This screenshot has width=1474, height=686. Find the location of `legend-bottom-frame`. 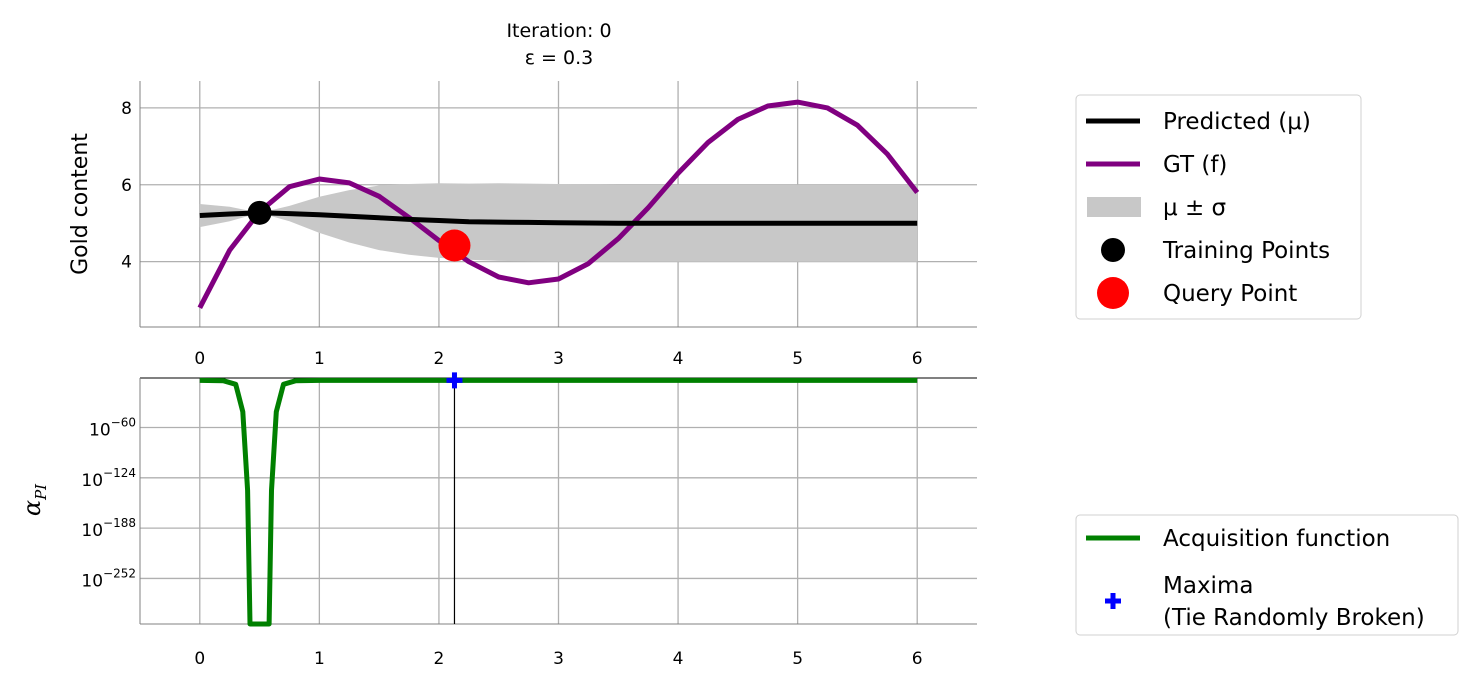

legend-bottom-frame is located at coordinates (1267, 575).